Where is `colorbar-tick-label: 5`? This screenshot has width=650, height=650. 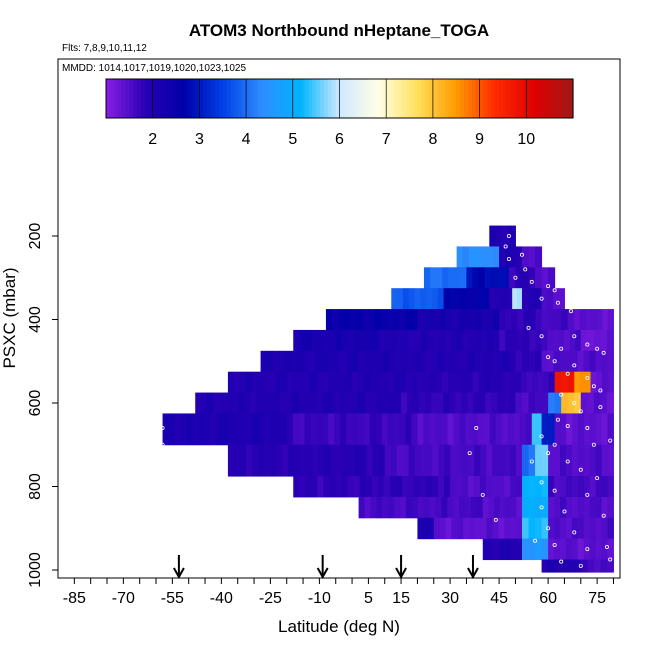
colorbar-tick-label: 5 is located at coordinates (292, 139).